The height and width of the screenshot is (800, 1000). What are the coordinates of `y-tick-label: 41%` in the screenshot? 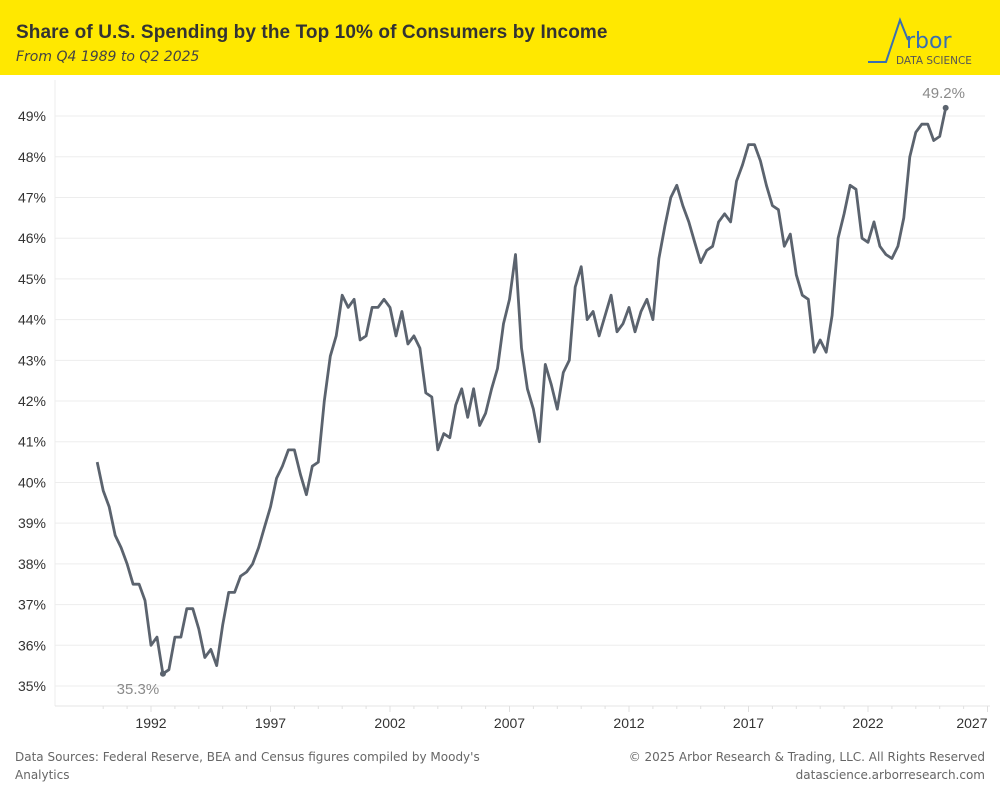 It's located at (32, 442).